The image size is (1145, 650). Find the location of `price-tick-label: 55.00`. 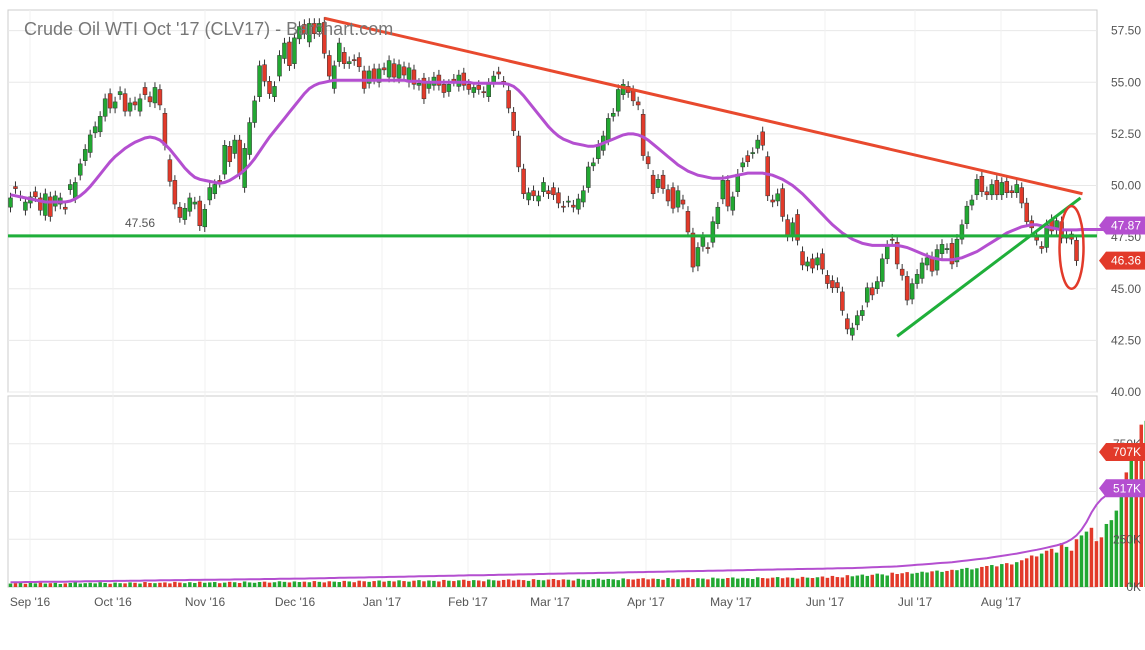

price-tick-label: 55.00 is located at coordinates (1126, 82).